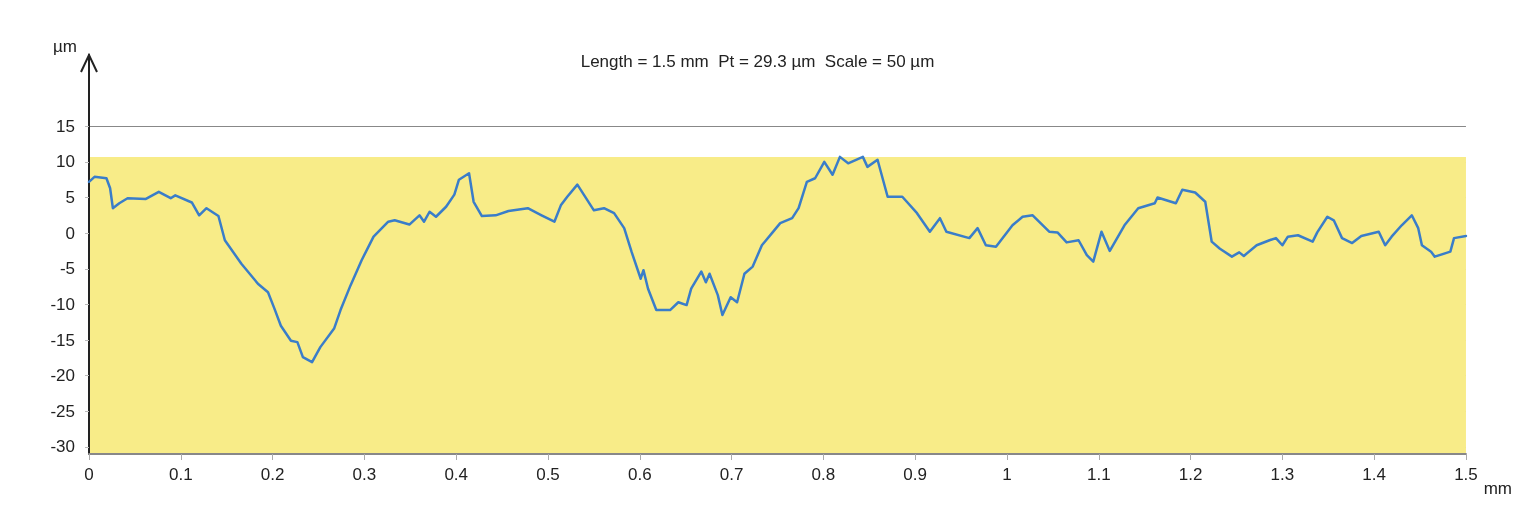  What do you see at coordinates (1098, 474) in the screenshot?
I see `x-tick-label: 1.1` at bounding box center [1098, 474].